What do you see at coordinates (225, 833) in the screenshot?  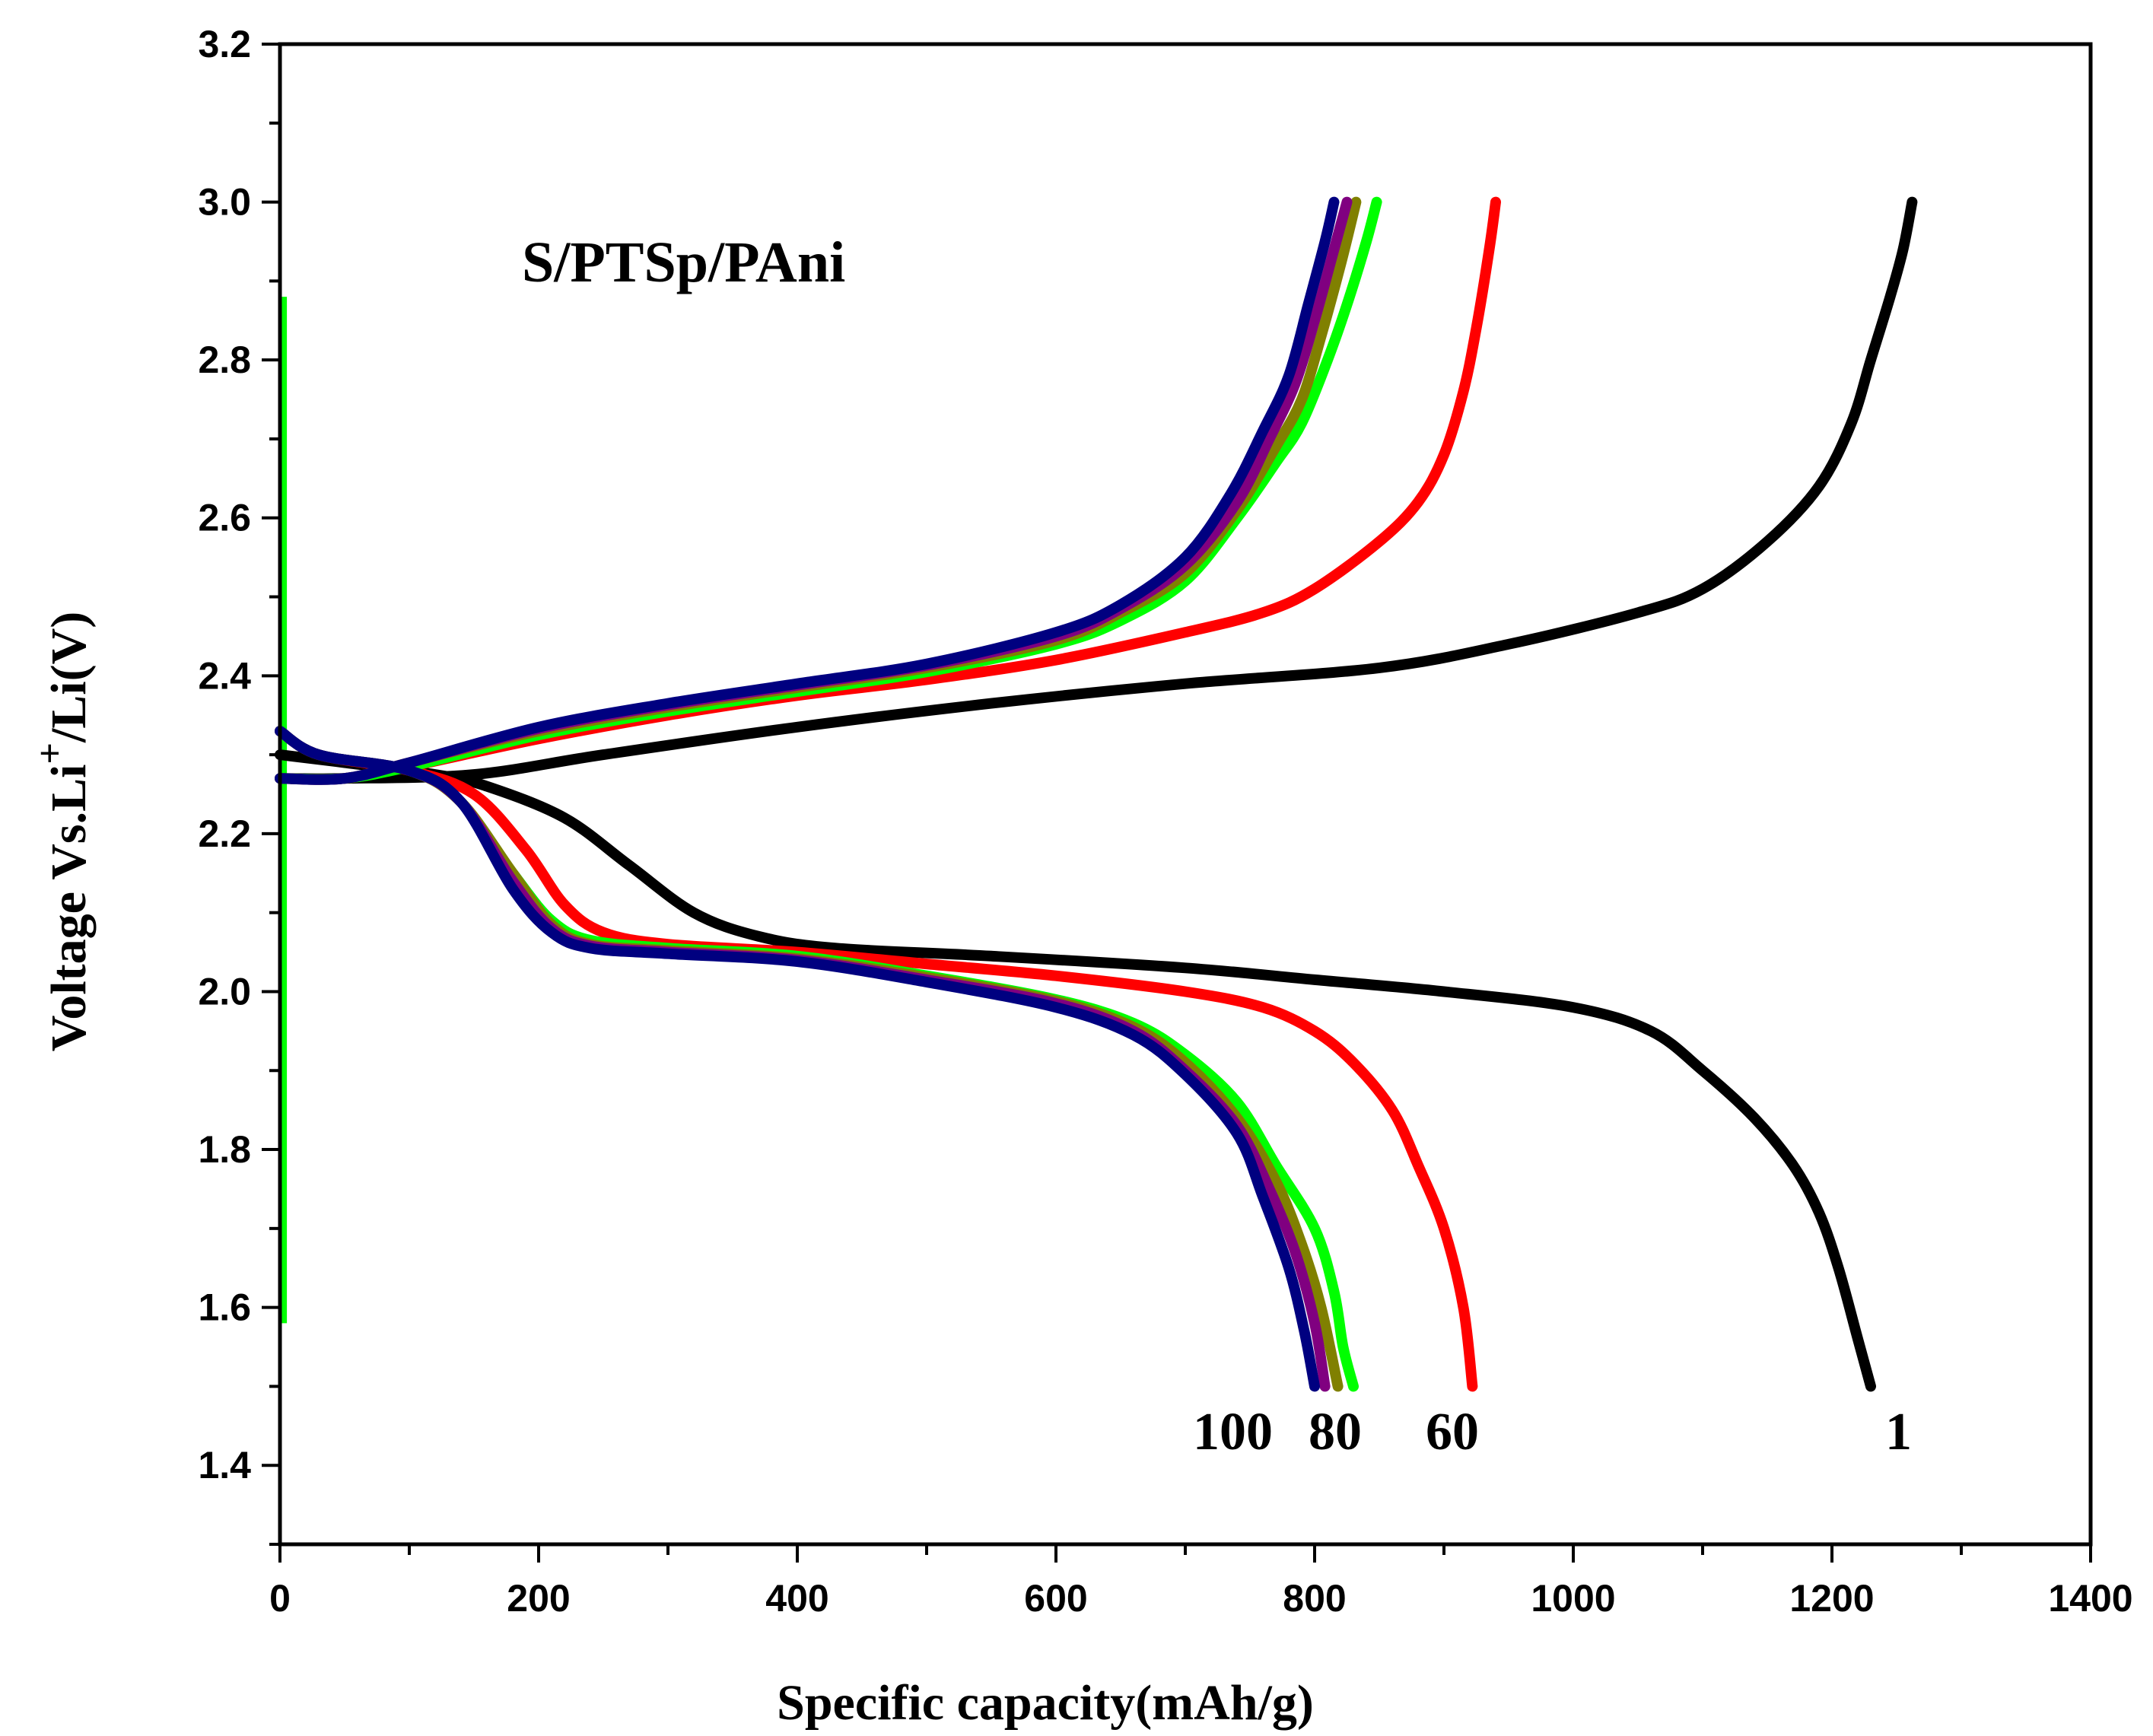 I see `y-tick-label: 2.2` at bounding box center [225, 833].